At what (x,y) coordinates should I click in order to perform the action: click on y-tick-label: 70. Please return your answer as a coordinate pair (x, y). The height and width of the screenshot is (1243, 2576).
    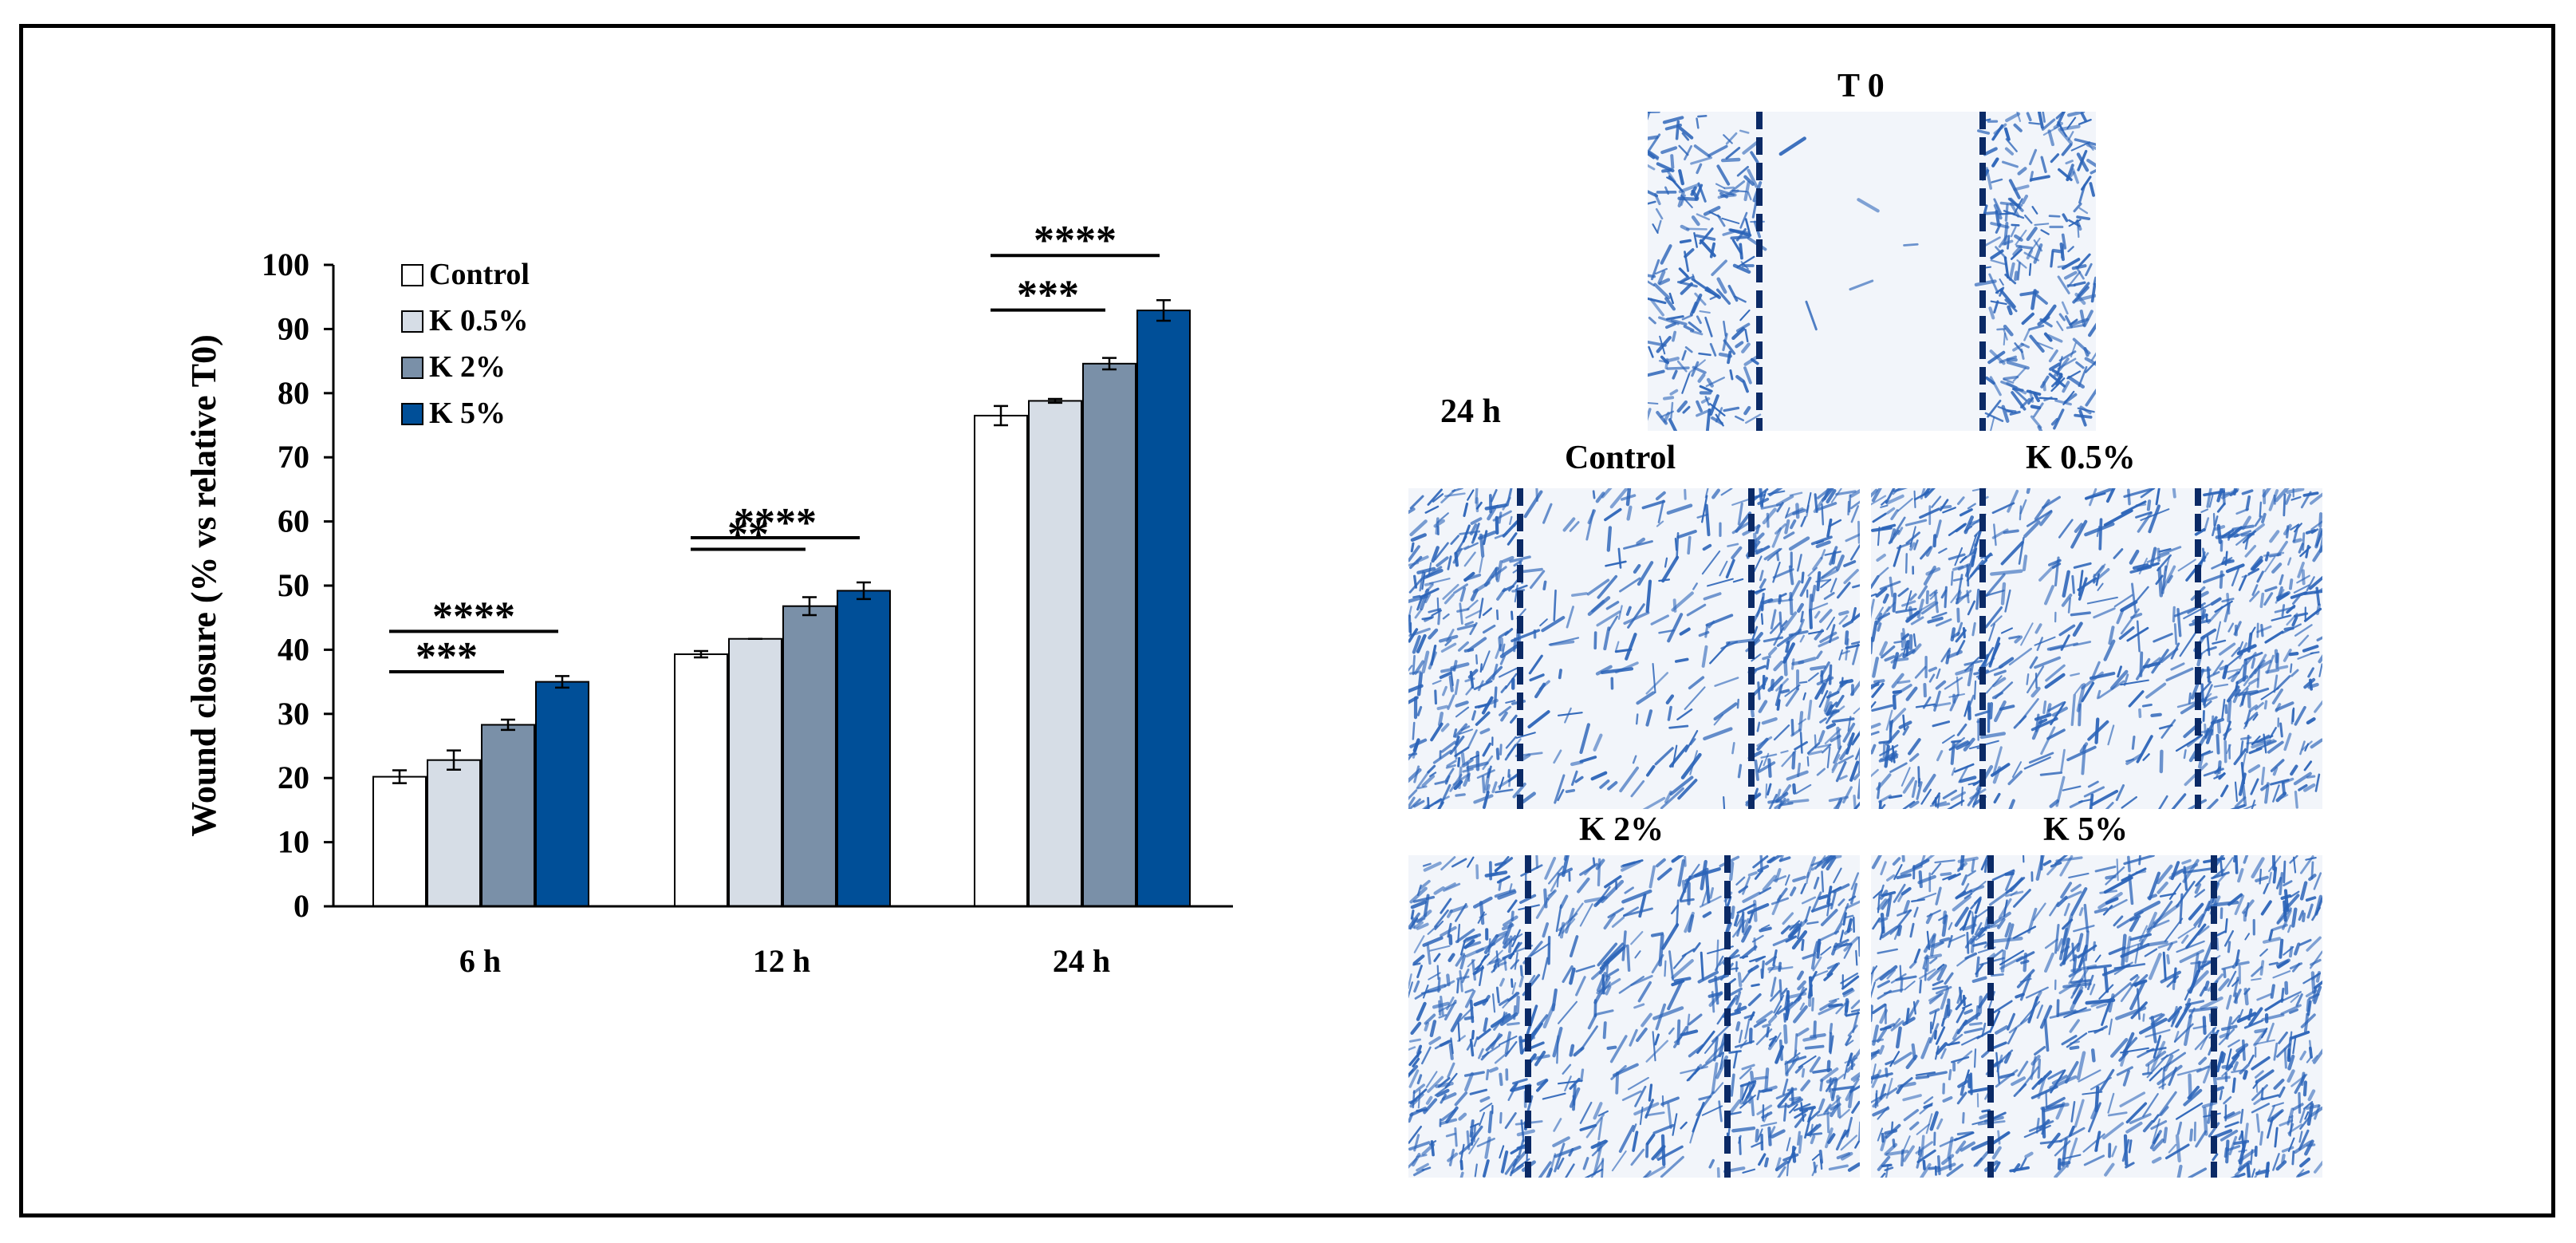
    Looking at the image, I should click on (293, 457).